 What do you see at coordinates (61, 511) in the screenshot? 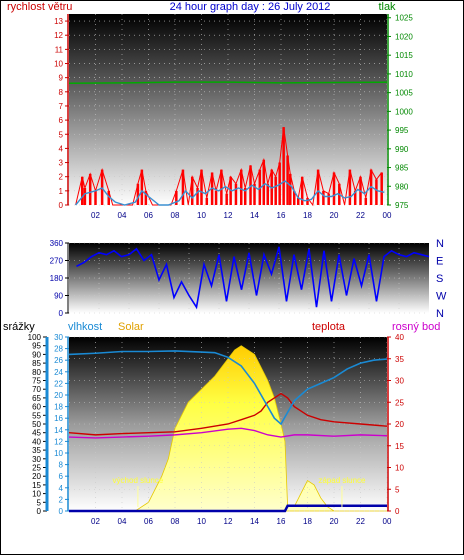
I see `humidity-tick-label: 0` at bounding box center [61, 511].